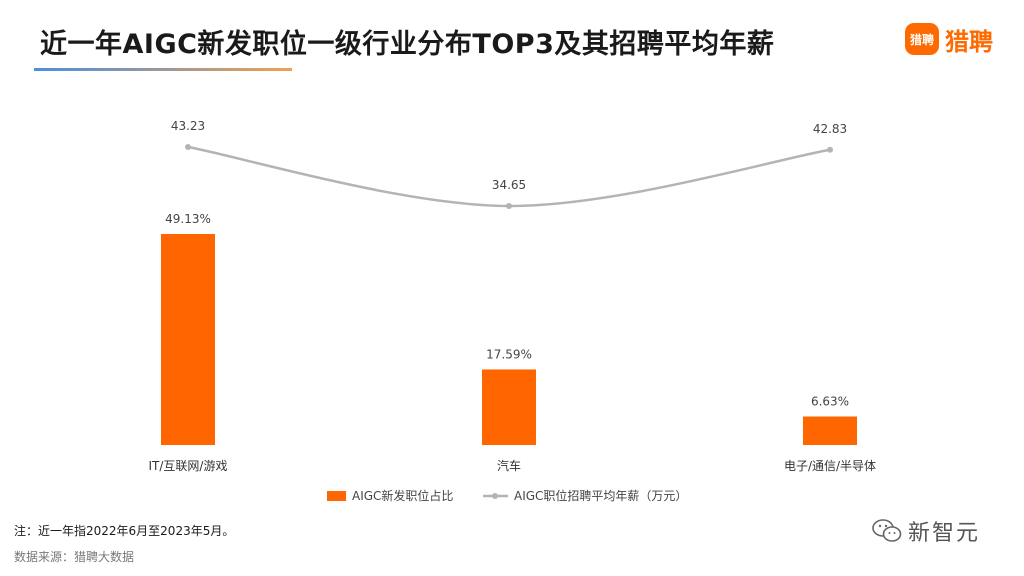  I want to click on wechat-icon, so click(887, 530).